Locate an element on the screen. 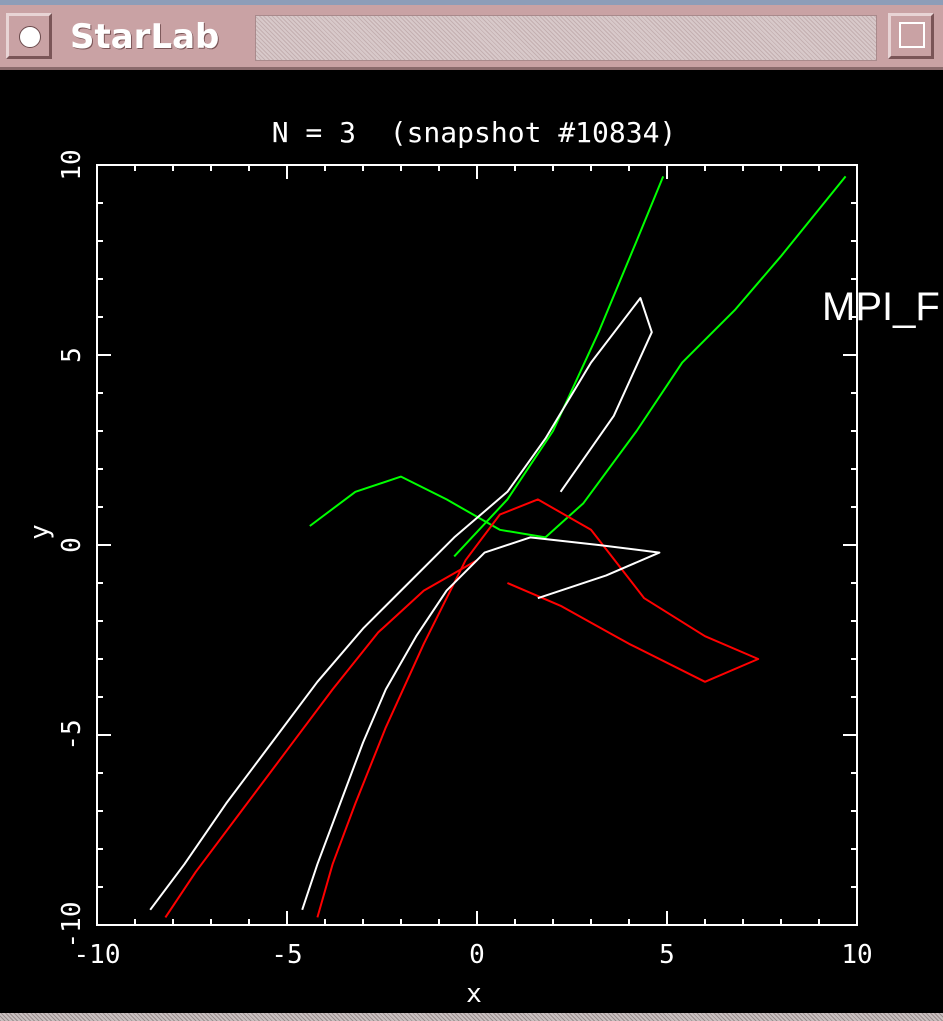 The width and height of the screenshot is (943, 1021). y-tick-label: 5 is located at coordinates (72, 355).